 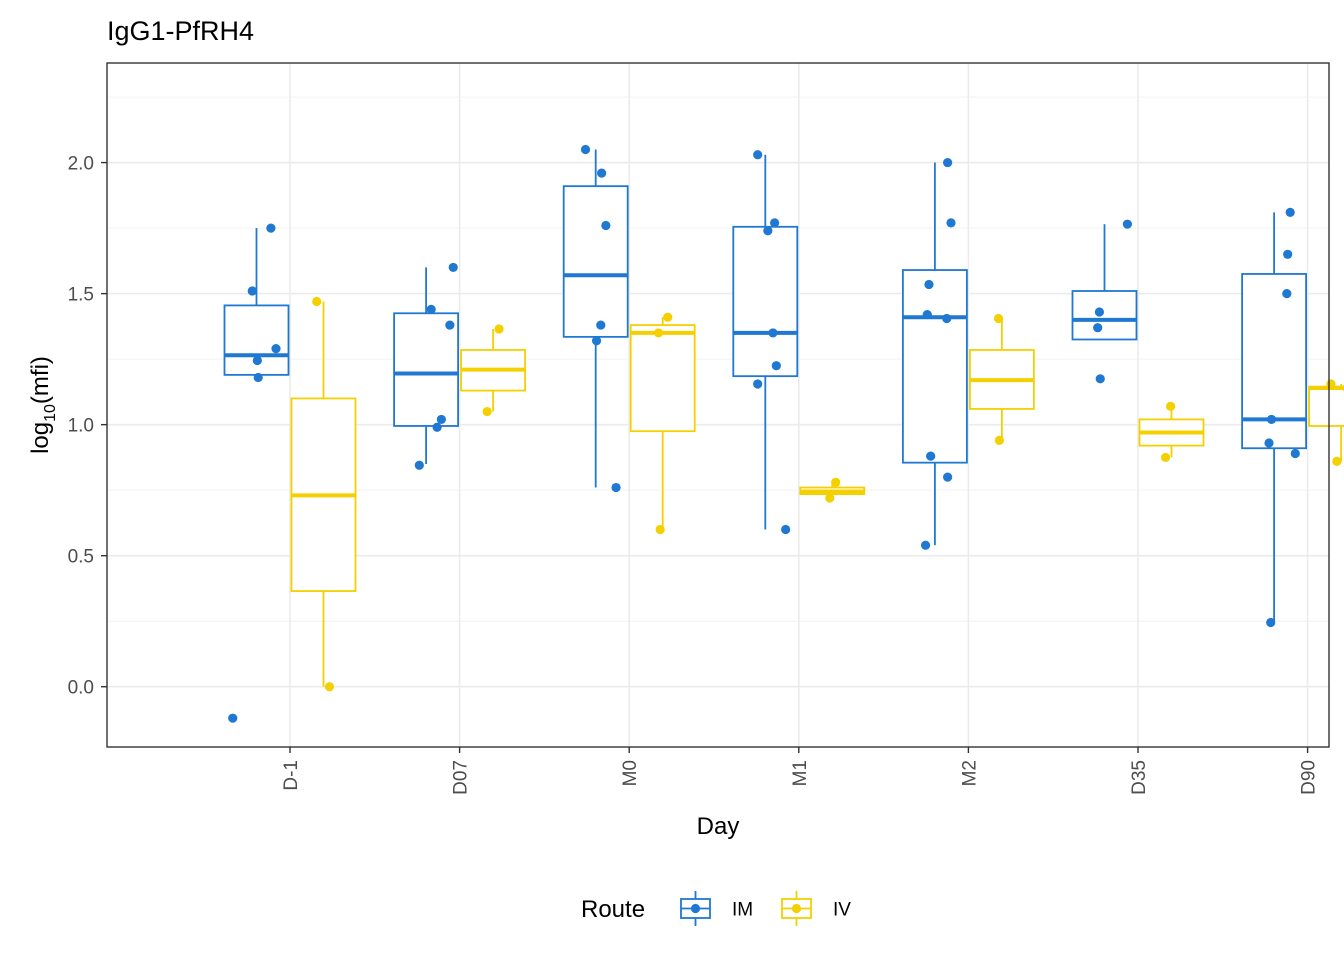 I want to click on y-axis-title-base: log, so click(x=40, y=438).